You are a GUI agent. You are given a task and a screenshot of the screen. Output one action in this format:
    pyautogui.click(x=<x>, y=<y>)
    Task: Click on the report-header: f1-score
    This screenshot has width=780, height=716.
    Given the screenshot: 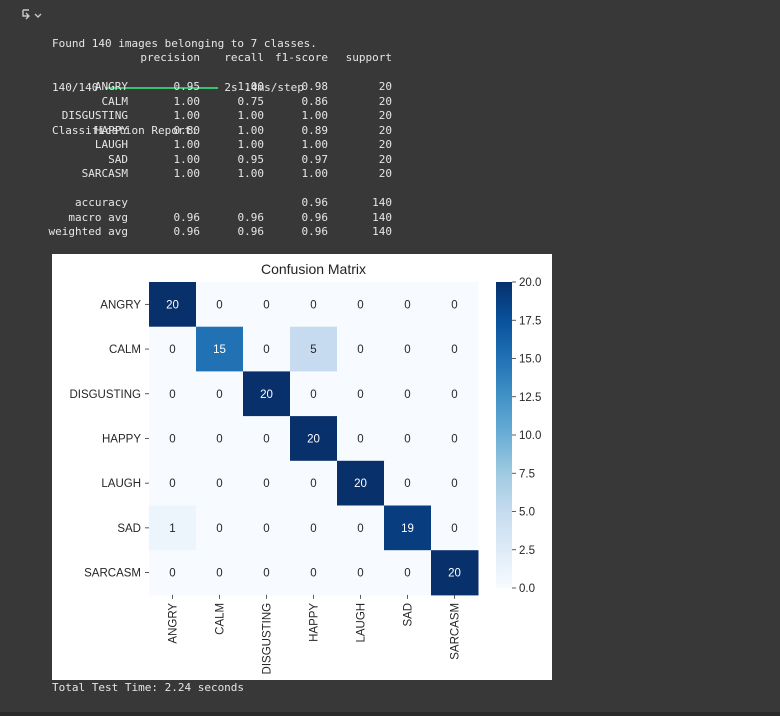 What is the action you would take?
    pyautogui.click(x=301, y=57)
    